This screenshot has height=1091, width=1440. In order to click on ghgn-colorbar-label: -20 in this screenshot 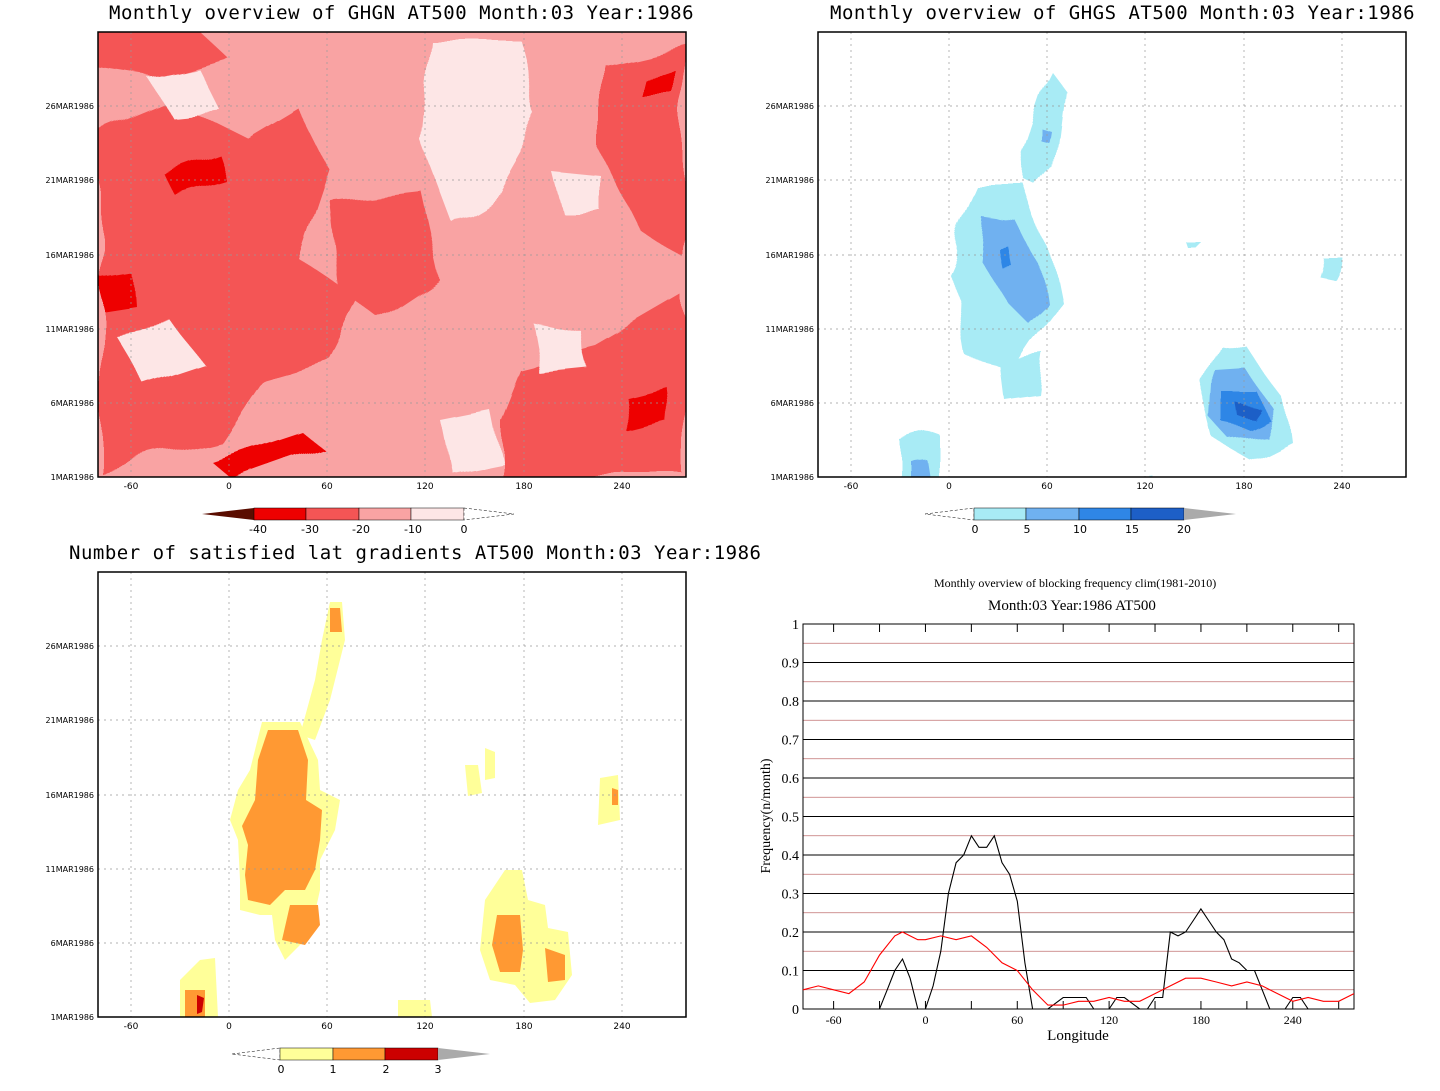, I will do `click(361, 529)`.